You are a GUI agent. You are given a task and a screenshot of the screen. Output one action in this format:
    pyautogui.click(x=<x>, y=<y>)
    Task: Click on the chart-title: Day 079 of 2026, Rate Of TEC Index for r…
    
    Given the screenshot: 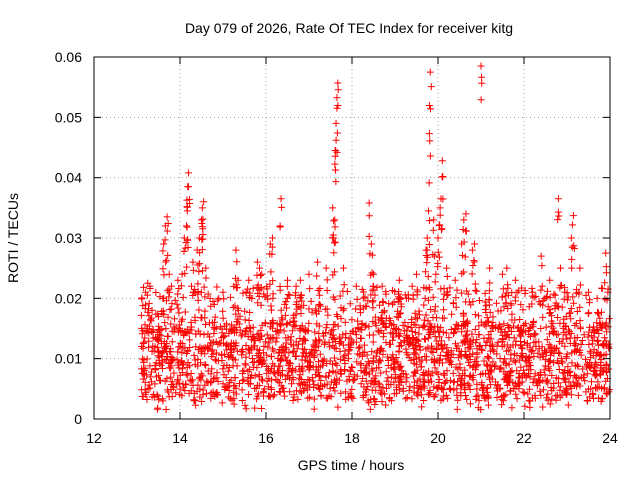 What is the action you would take?
    pyautogui.click(x=349, y=28)
    